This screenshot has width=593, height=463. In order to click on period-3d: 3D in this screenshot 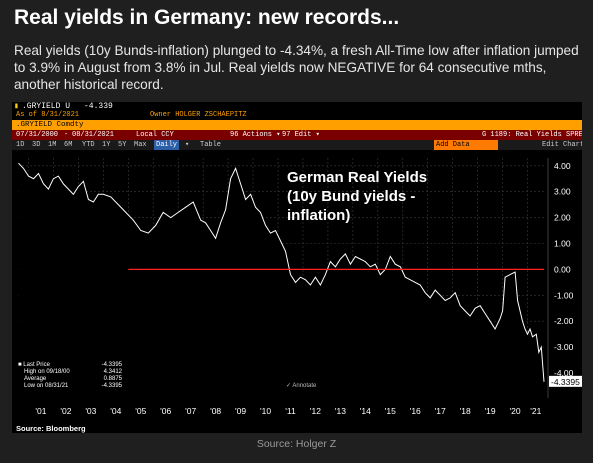, I will do `click(36, 145)`.